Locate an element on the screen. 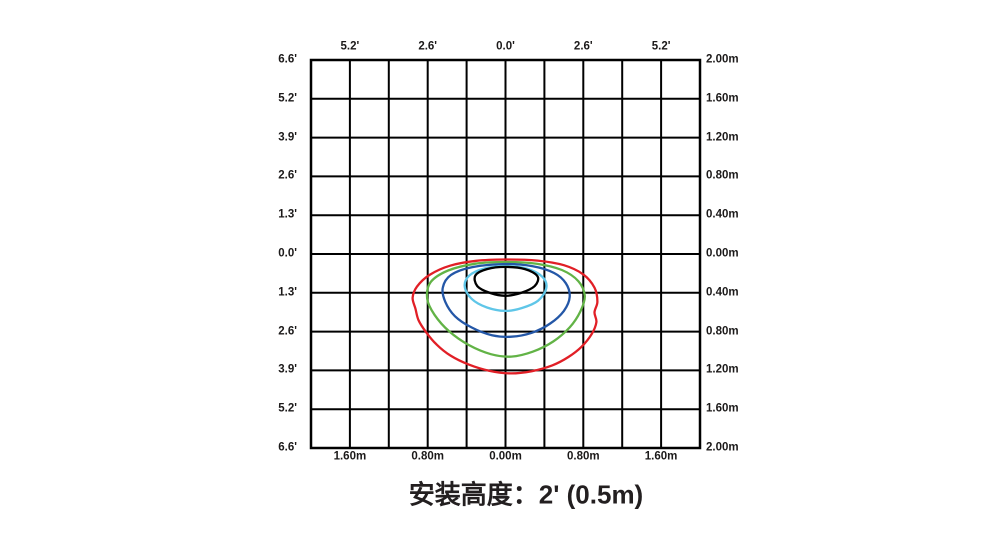  axis-label-top-4: 5.2' is located at coordinates (661, 46).